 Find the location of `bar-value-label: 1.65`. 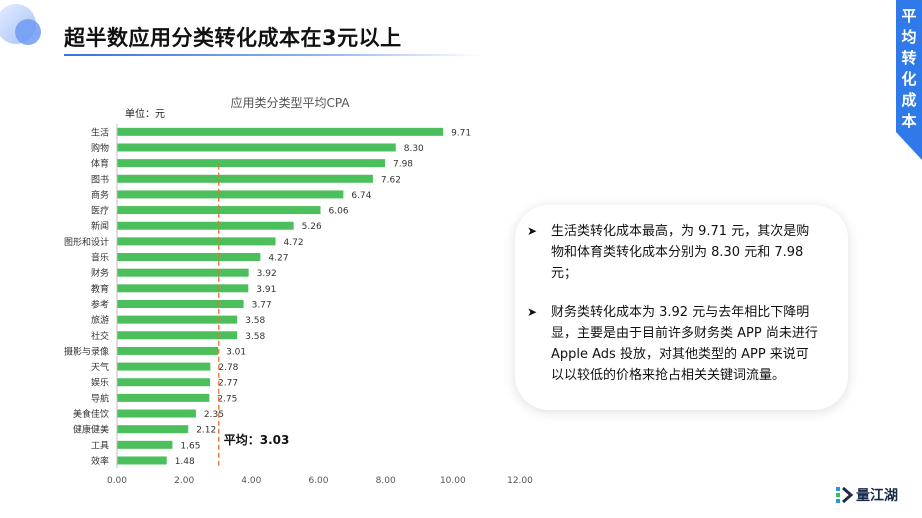

bar-value-label: 1.65 is located at coordinates (190, 446).